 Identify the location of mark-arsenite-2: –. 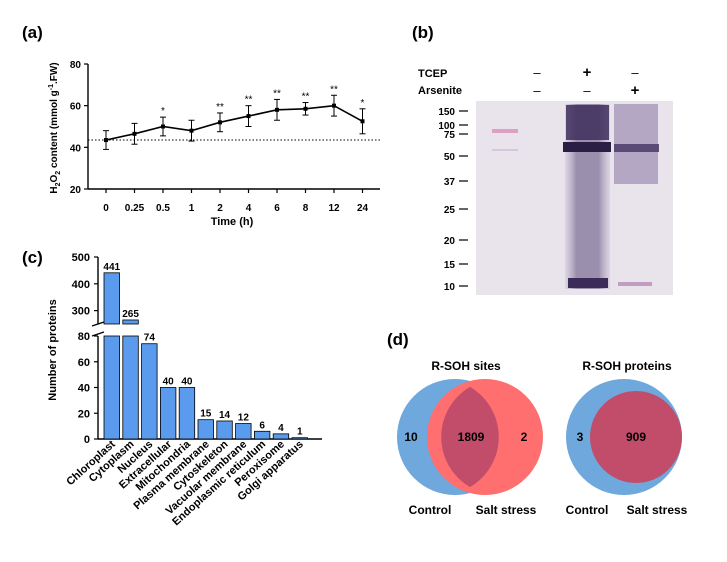
(587, 90).